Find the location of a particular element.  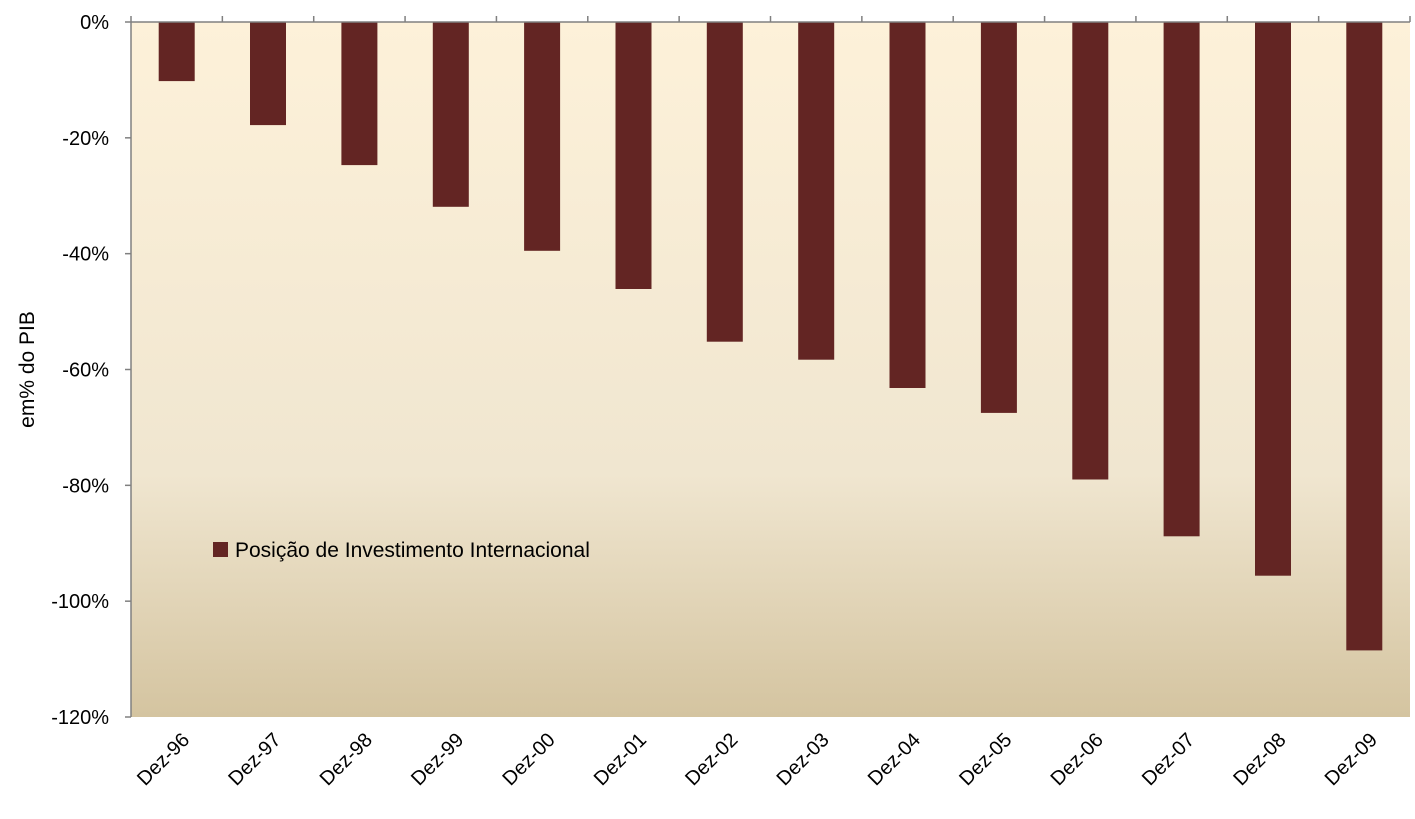

y-tick-label: -60% is located at coordinates (85, 371).